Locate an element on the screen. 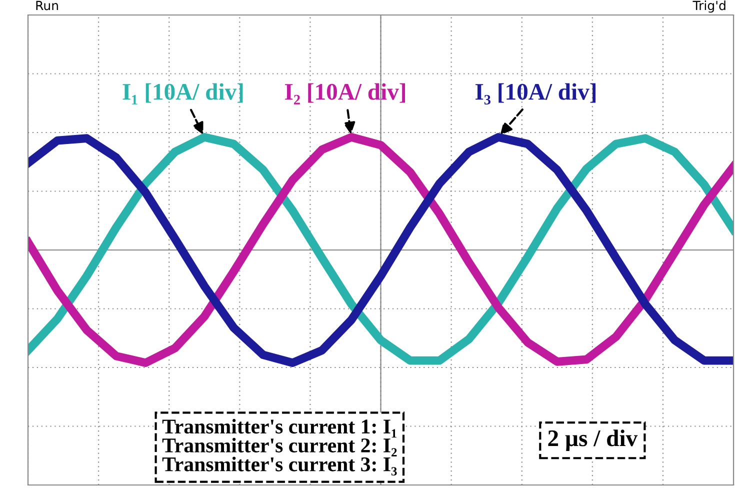 This screenshot has width=735, height=491. text: Trig'd is located at coordinates (709, 6).